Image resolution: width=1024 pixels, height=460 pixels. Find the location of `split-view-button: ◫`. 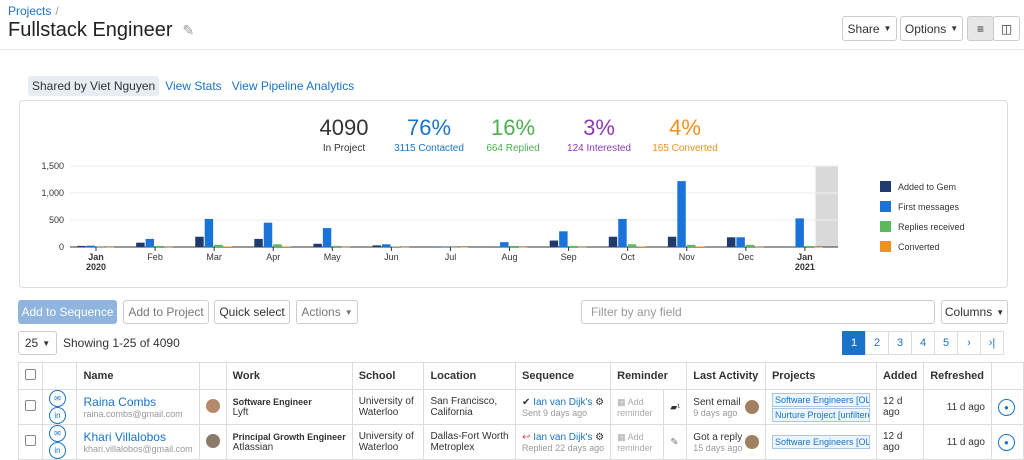

split-view-button: ◫ is located at coordinates (1006, 28).